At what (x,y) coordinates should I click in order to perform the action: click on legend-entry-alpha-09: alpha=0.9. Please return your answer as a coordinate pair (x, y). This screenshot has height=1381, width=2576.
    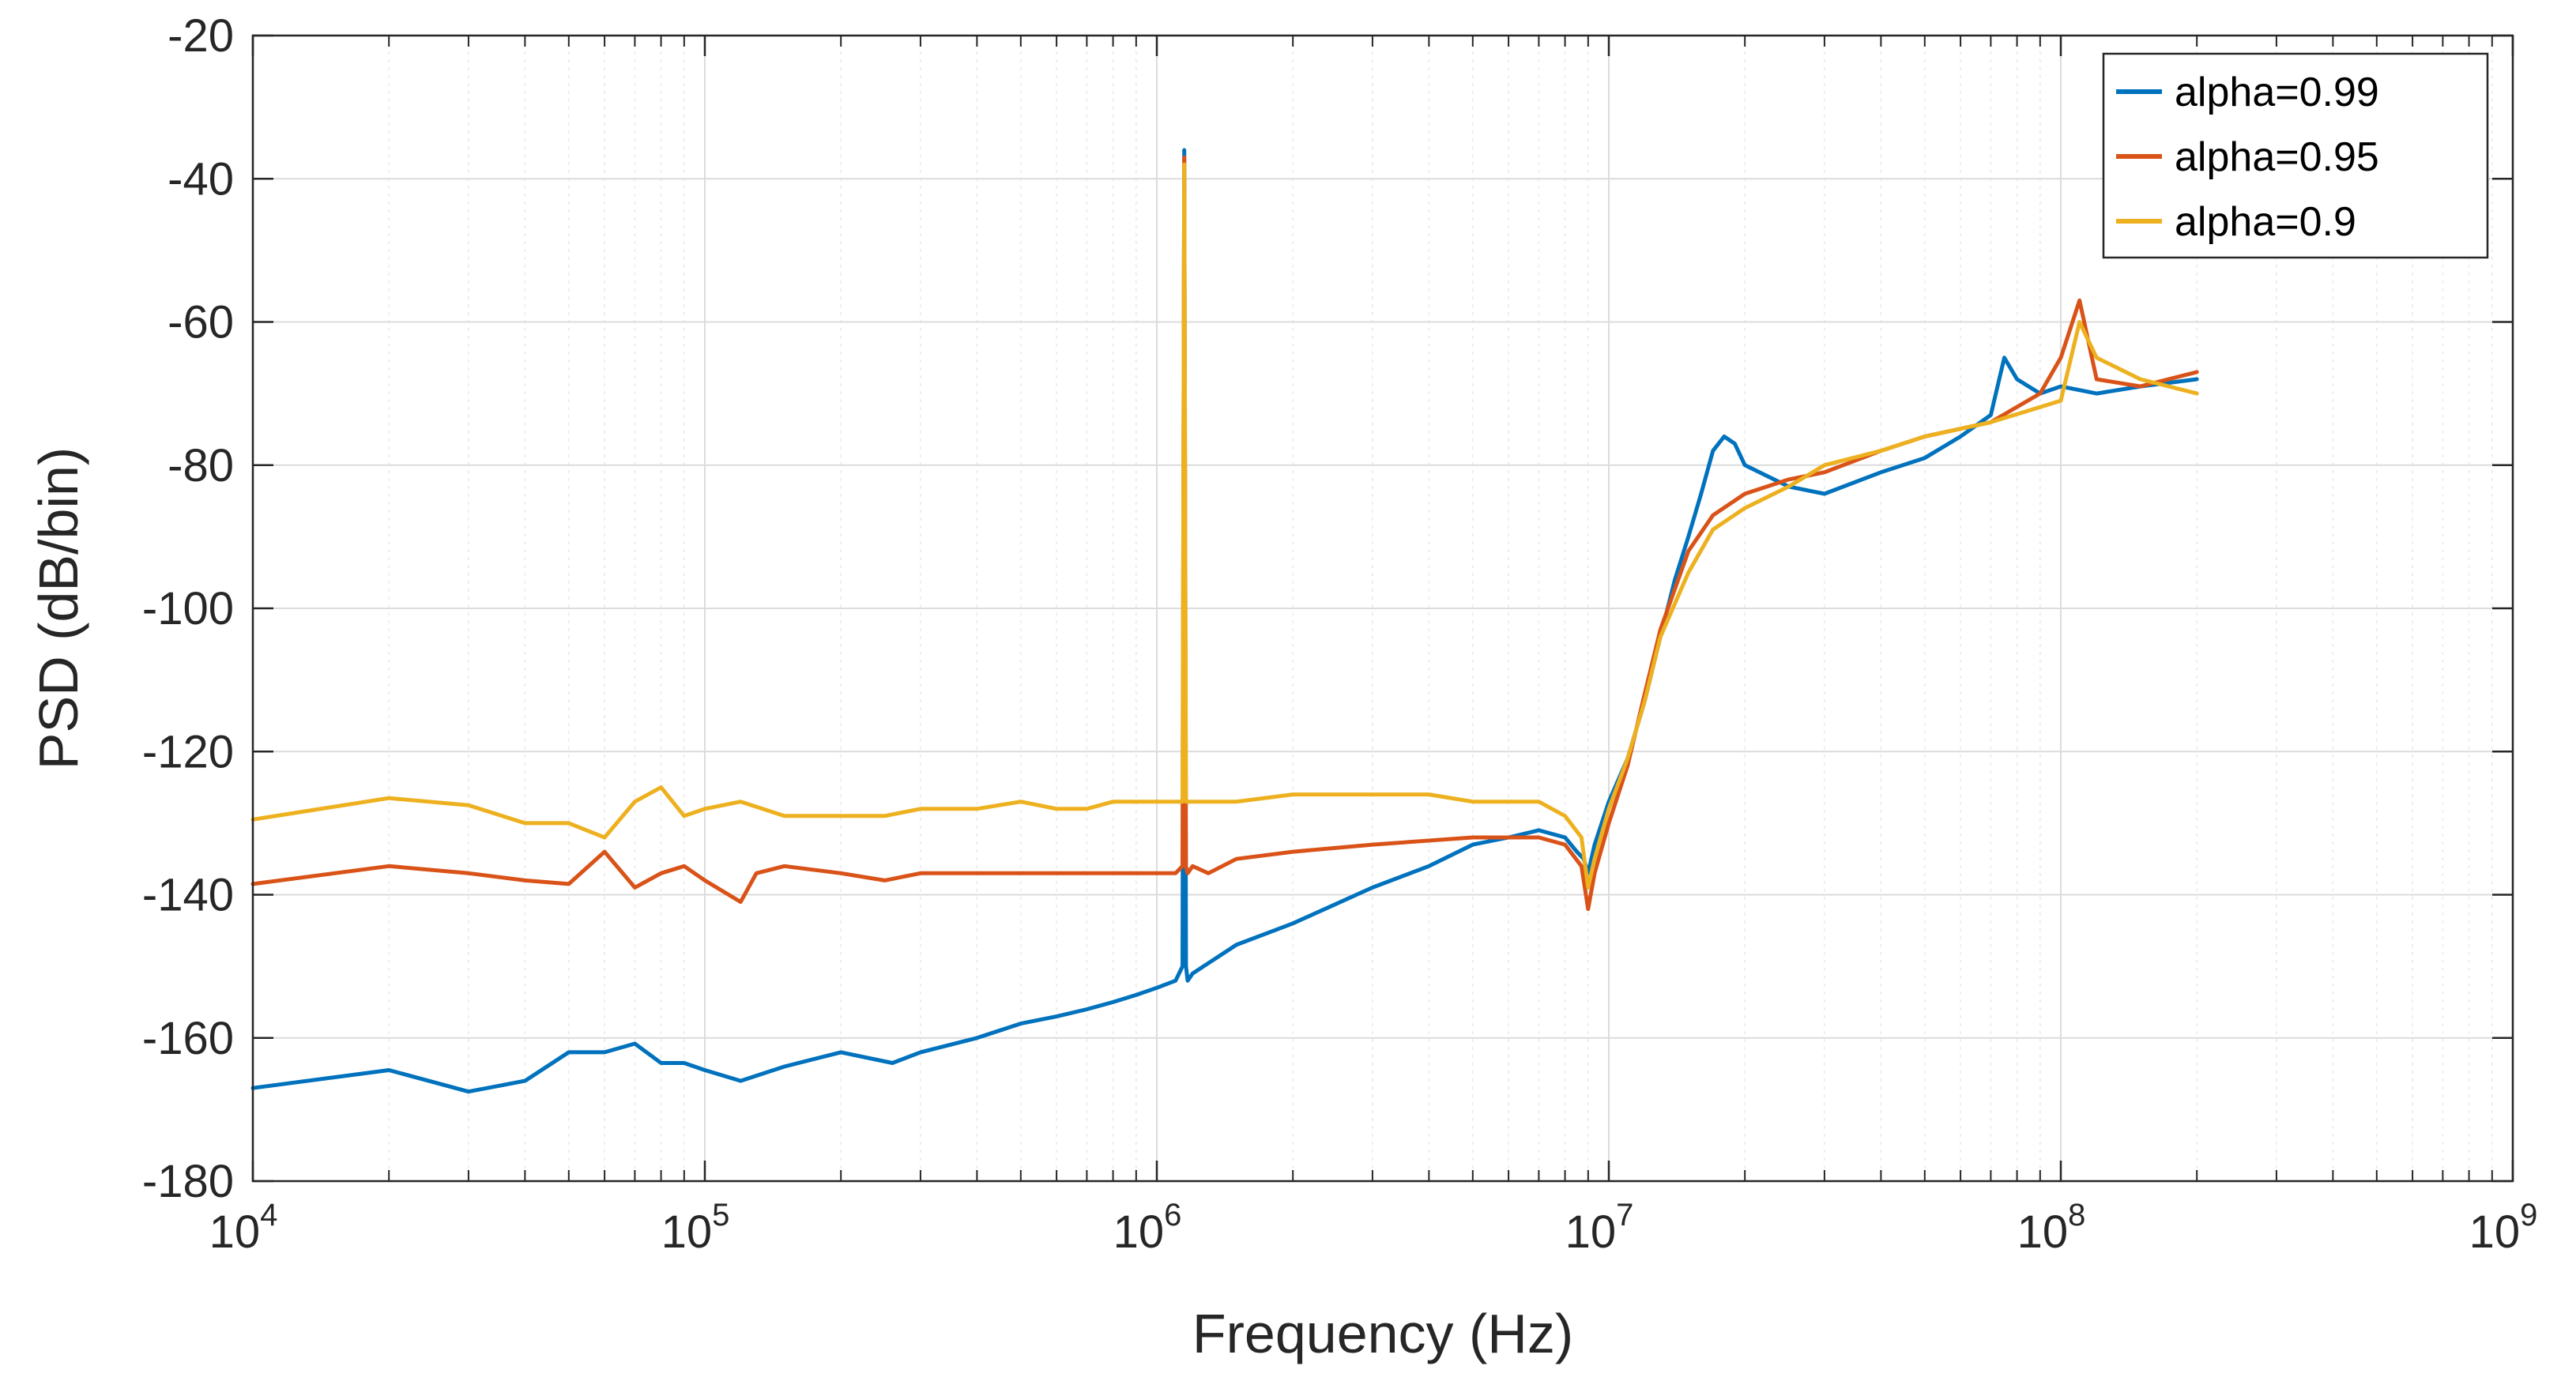
    Looking at the image, I should click on (2236, 222).